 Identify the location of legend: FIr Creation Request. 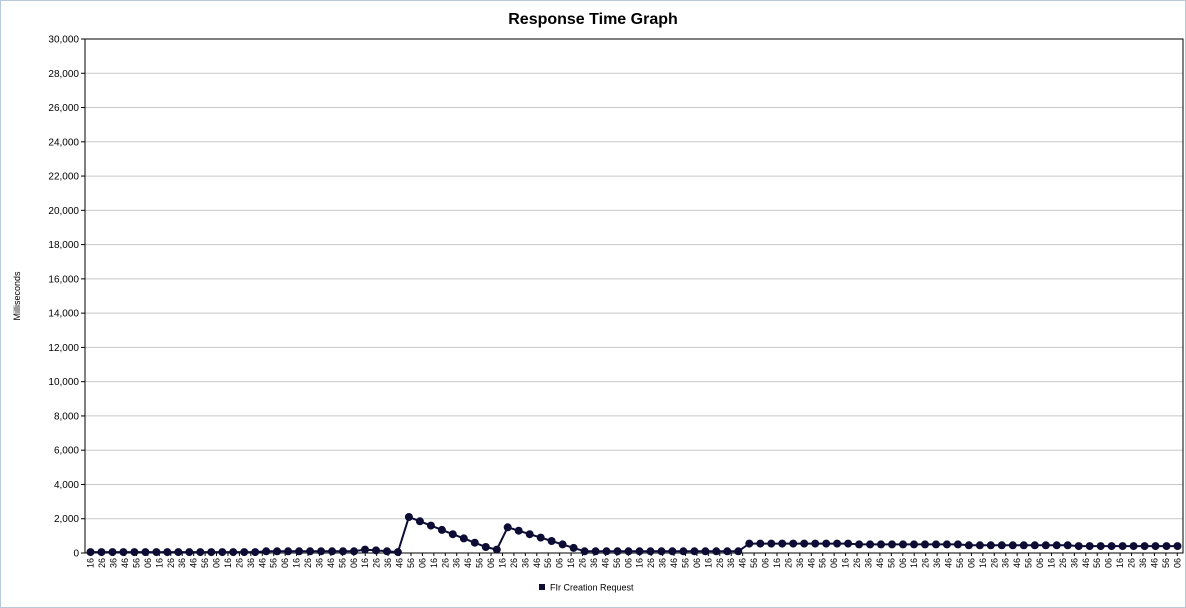
(586, 588).